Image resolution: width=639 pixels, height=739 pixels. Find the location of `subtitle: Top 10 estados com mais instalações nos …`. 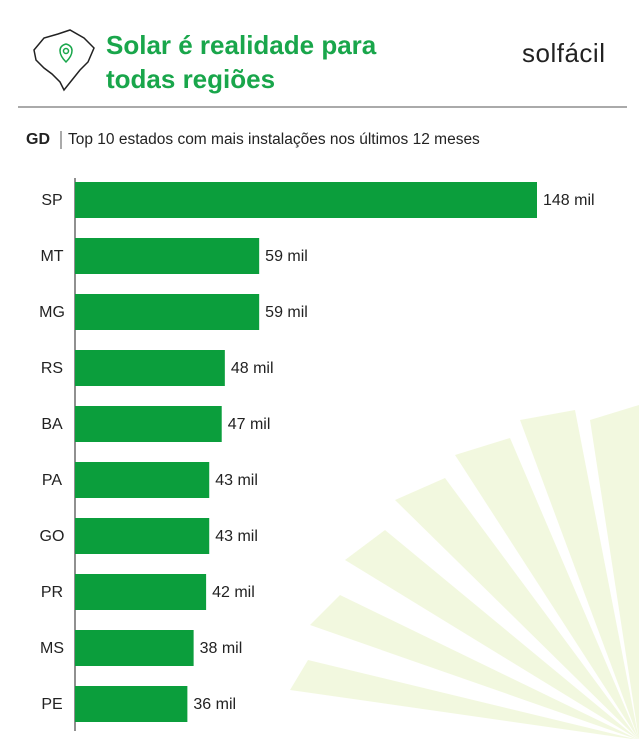

subtitle: Top 10 estados com mais instalações nos … is located at coordinates (274, 139).